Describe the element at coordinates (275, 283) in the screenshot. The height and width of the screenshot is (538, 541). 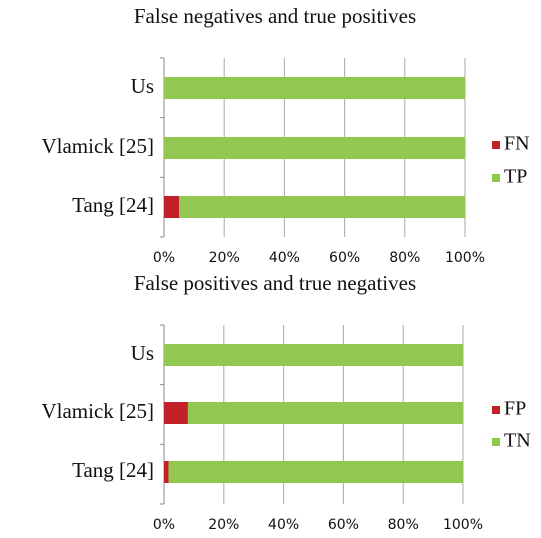
I see `chart-title: False positives and true negatives` at that location.